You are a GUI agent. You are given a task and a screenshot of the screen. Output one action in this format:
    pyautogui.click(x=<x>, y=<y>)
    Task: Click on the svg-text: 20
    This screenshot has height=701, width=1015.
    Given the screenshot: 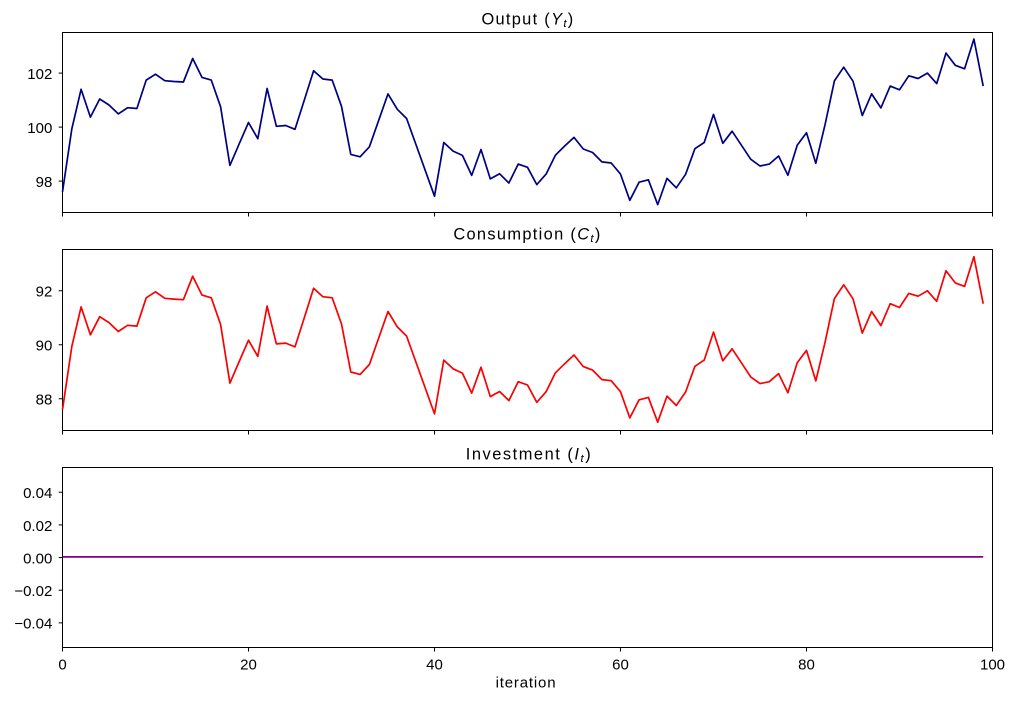 What is the action you would take?
    pyautogui.click(x=248, y=665)
    